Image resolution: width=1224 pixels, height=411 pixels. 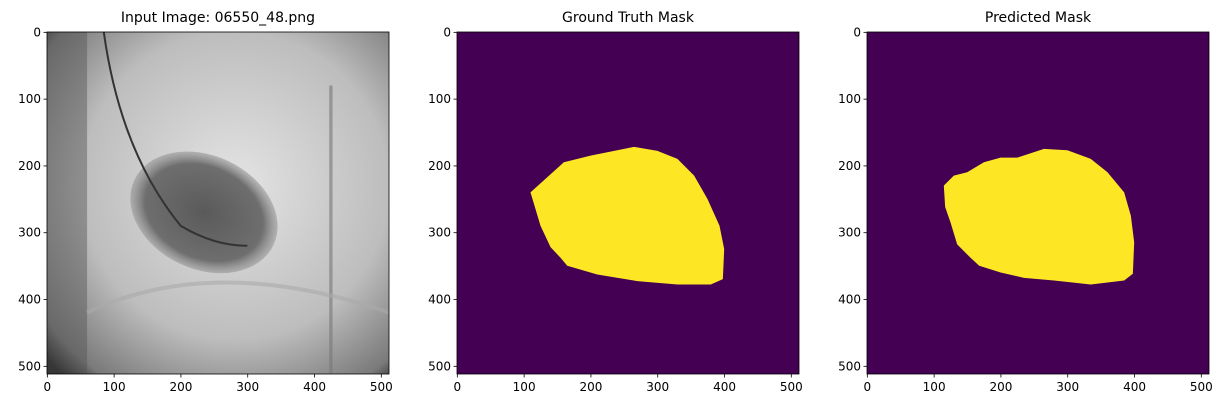 I want to click on catheter, so click(x=175, y=139).